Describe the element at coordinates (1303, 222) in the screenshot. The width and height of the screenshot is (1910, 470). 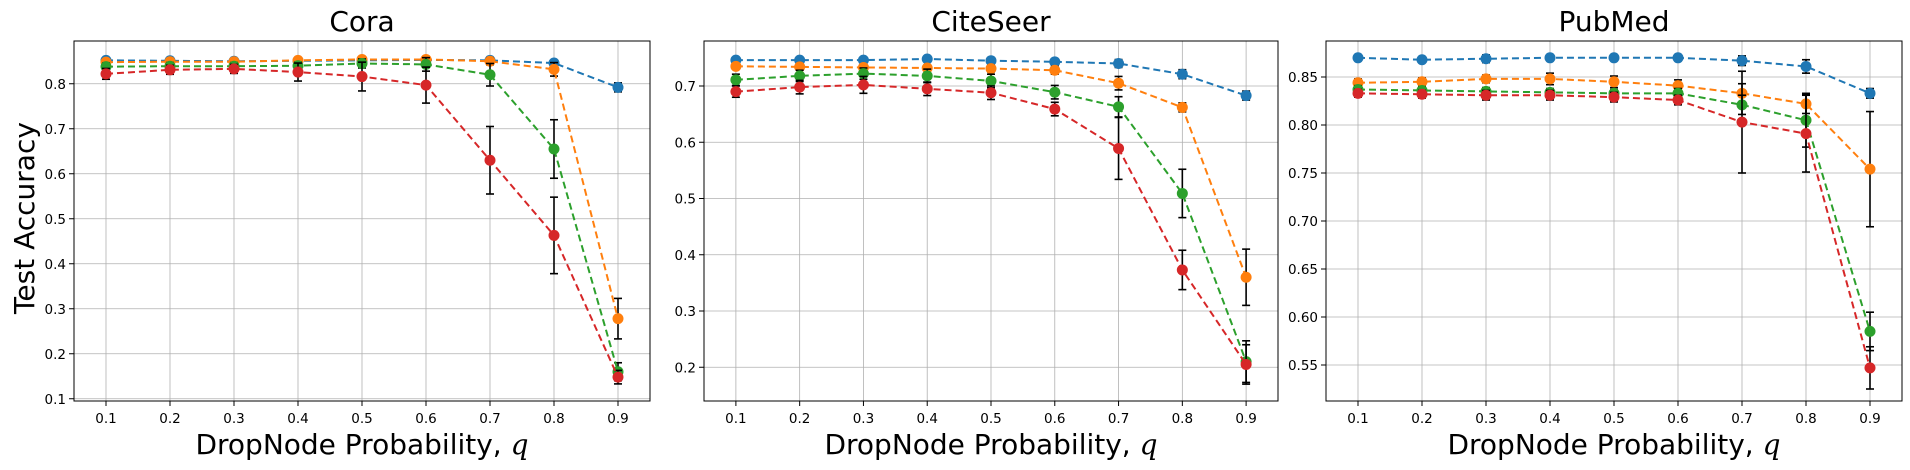
I see `y-tick-label: 0.70` at that location.